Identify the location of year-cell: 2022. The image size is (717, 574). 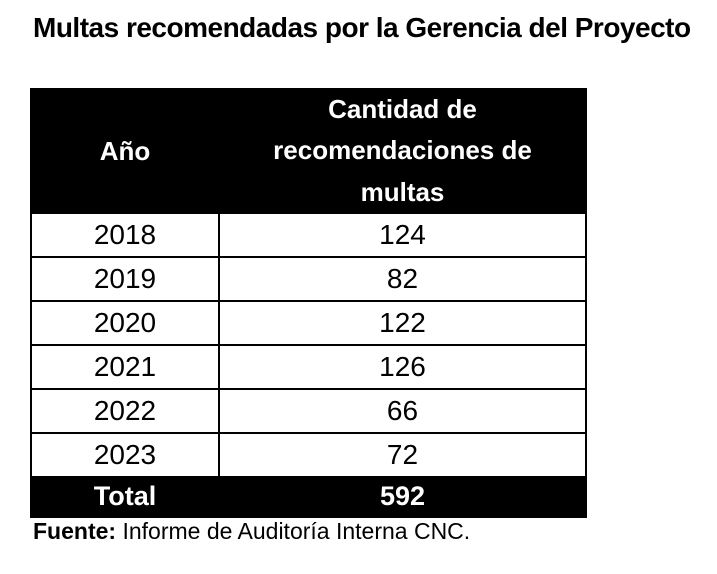
(126, 411).